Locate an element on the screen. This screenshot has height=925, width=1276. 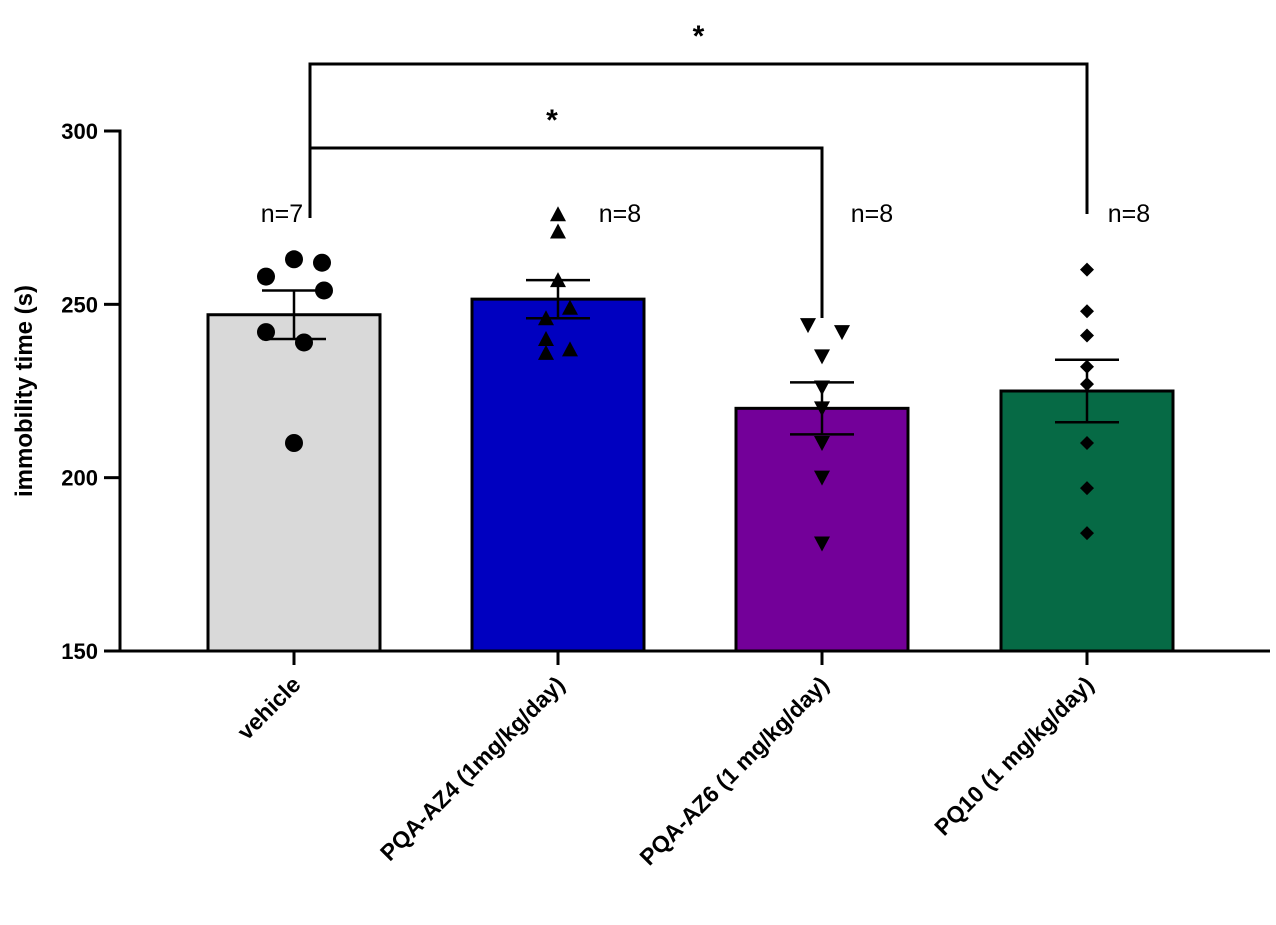
n-label-0: n=7 is located at coordinates (282, 214).